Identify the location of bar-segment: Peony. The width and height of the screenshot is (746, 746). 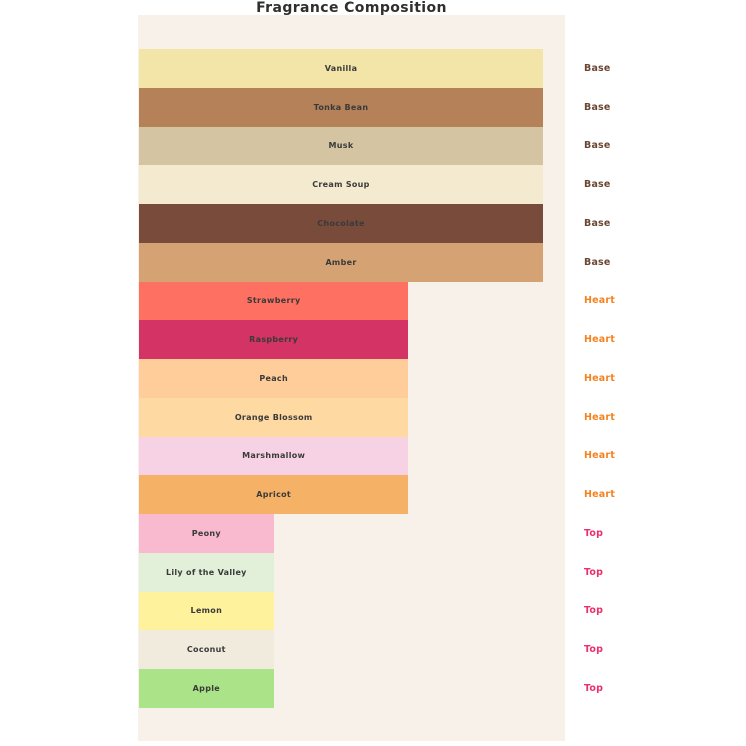
(206, 533).